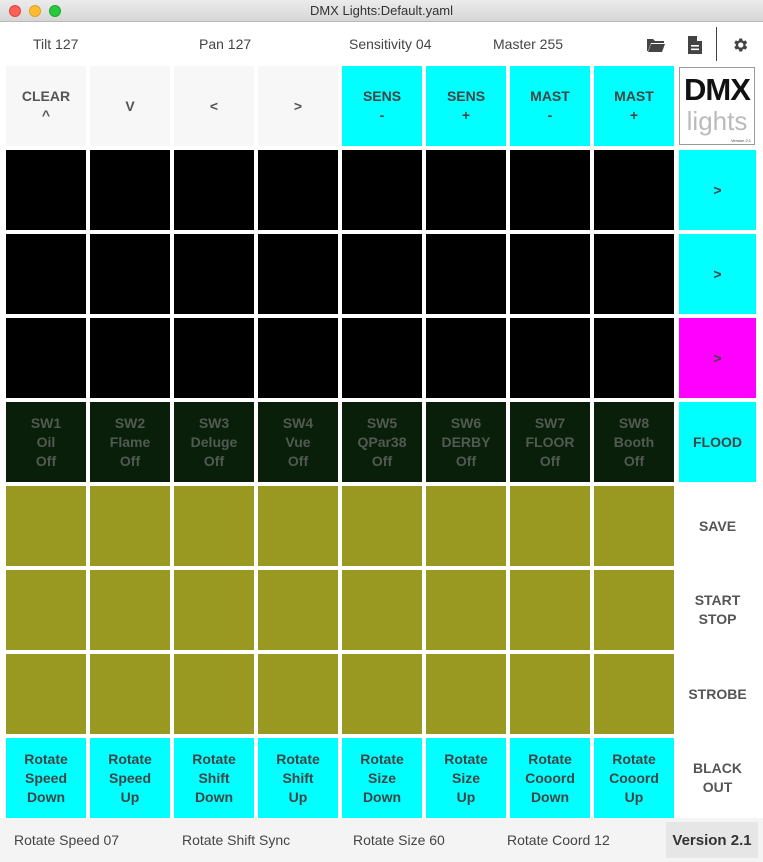 The image size is (763, 862). What do you see at coordinates (717, 610) in the screenshot?
I see `start-stop-button: START STOP` at bounding box center [717, 610].